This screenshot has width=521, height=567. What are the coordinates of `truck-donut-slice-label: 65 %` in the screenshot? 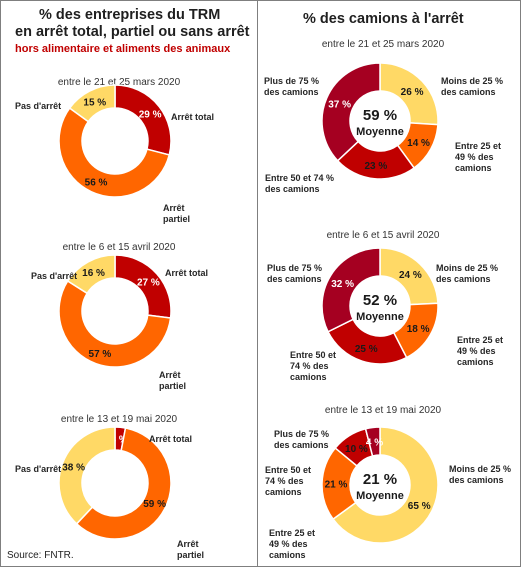 It's located at (419, 506).